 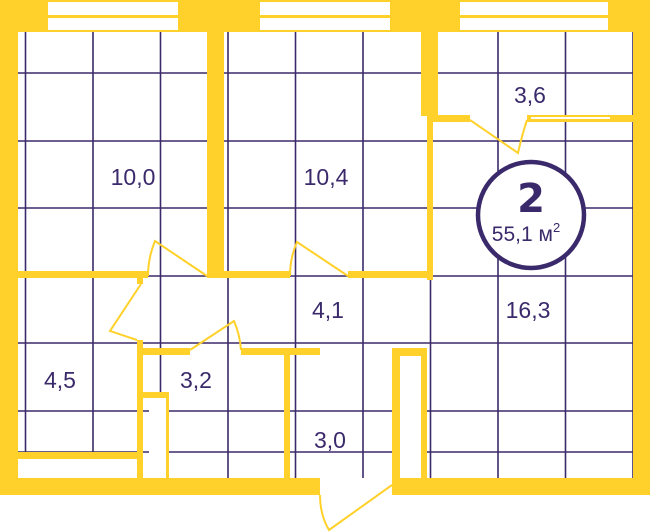 What do you see at coordinates (530, 95) in the screenshot?
I see `room-area-label: 3,6` at bounding box center [530, 95].